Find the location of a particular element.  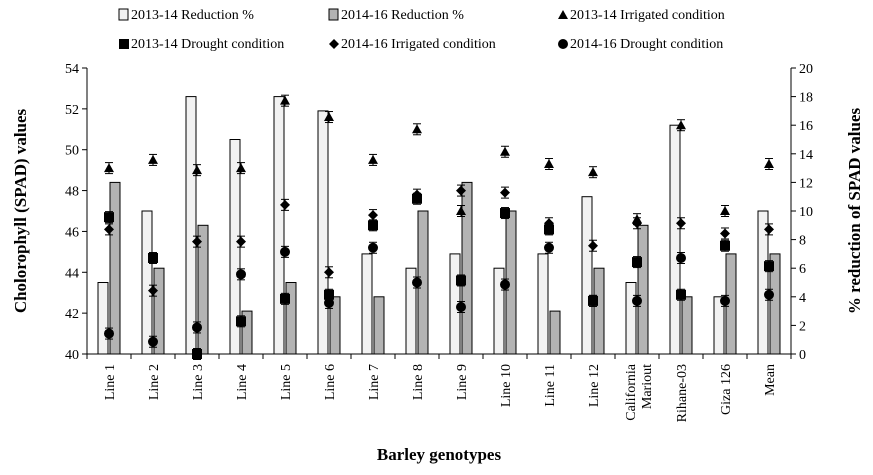

left-tick-label: 42 is located at coordinates (72, 314).